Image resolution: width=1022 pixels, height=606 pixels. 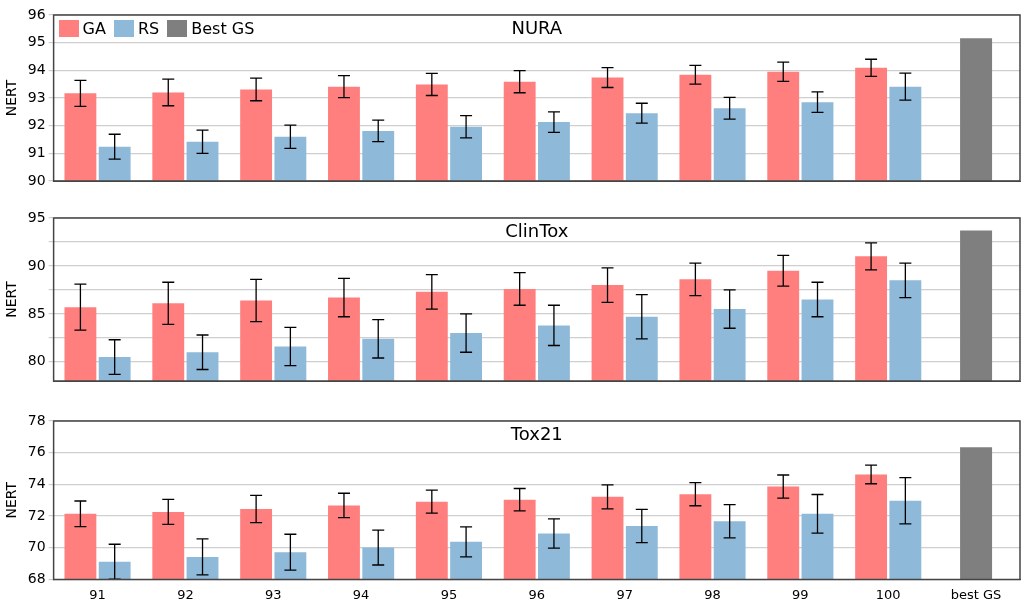 I want to click on y-tick-label: 91, so click(x=36, y=151).